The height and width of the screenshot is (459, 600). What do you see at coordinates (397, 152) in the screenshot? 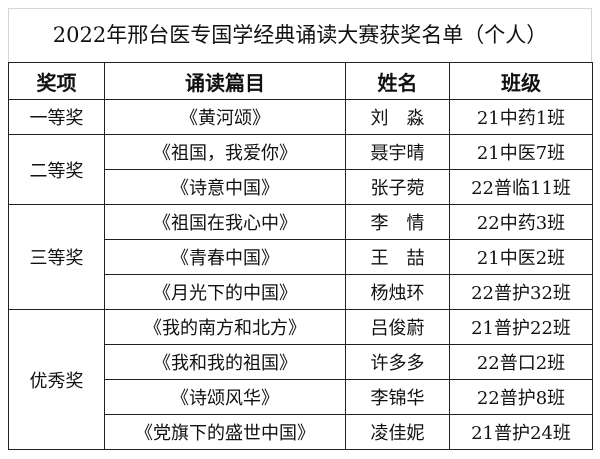
I see `name-cell: 聂宇晴` at bounding box center [397, 152].